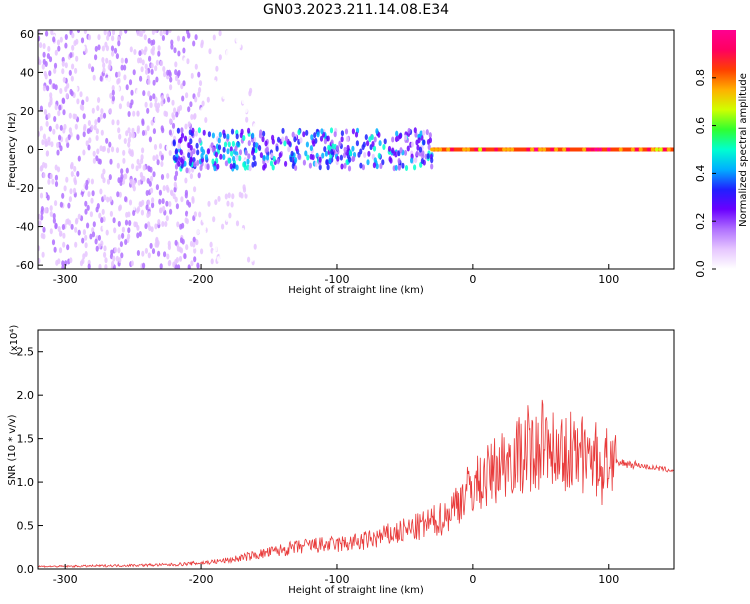 The width and height of the screenshot is (750, 604). I want to click on x-tick-label: -200, so click(201, 279).